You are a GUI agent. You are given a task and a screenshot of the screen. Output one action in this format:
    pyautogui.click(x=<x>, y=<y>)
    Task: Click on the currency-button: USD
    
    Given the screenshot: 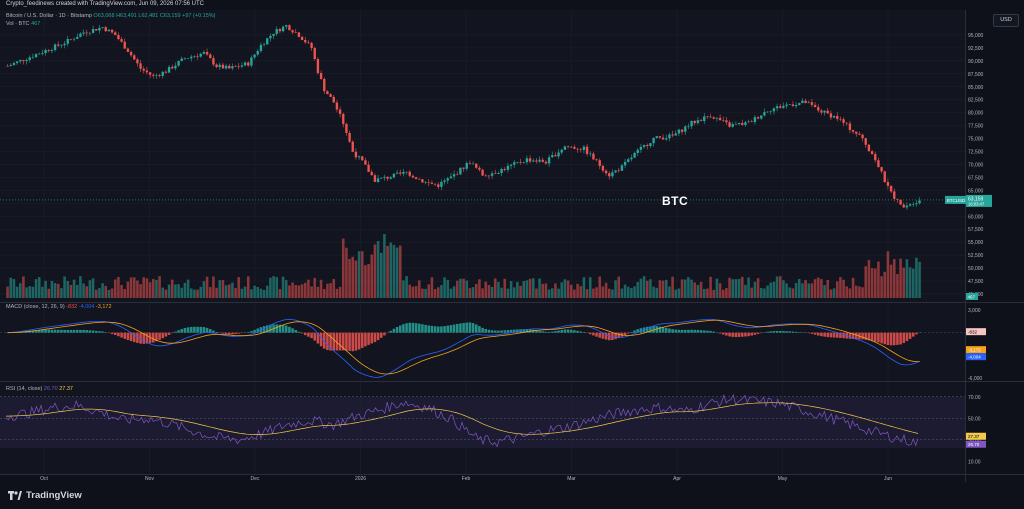 What is the action you would take?
    pyautogui.click(x=1006, y=20)
    